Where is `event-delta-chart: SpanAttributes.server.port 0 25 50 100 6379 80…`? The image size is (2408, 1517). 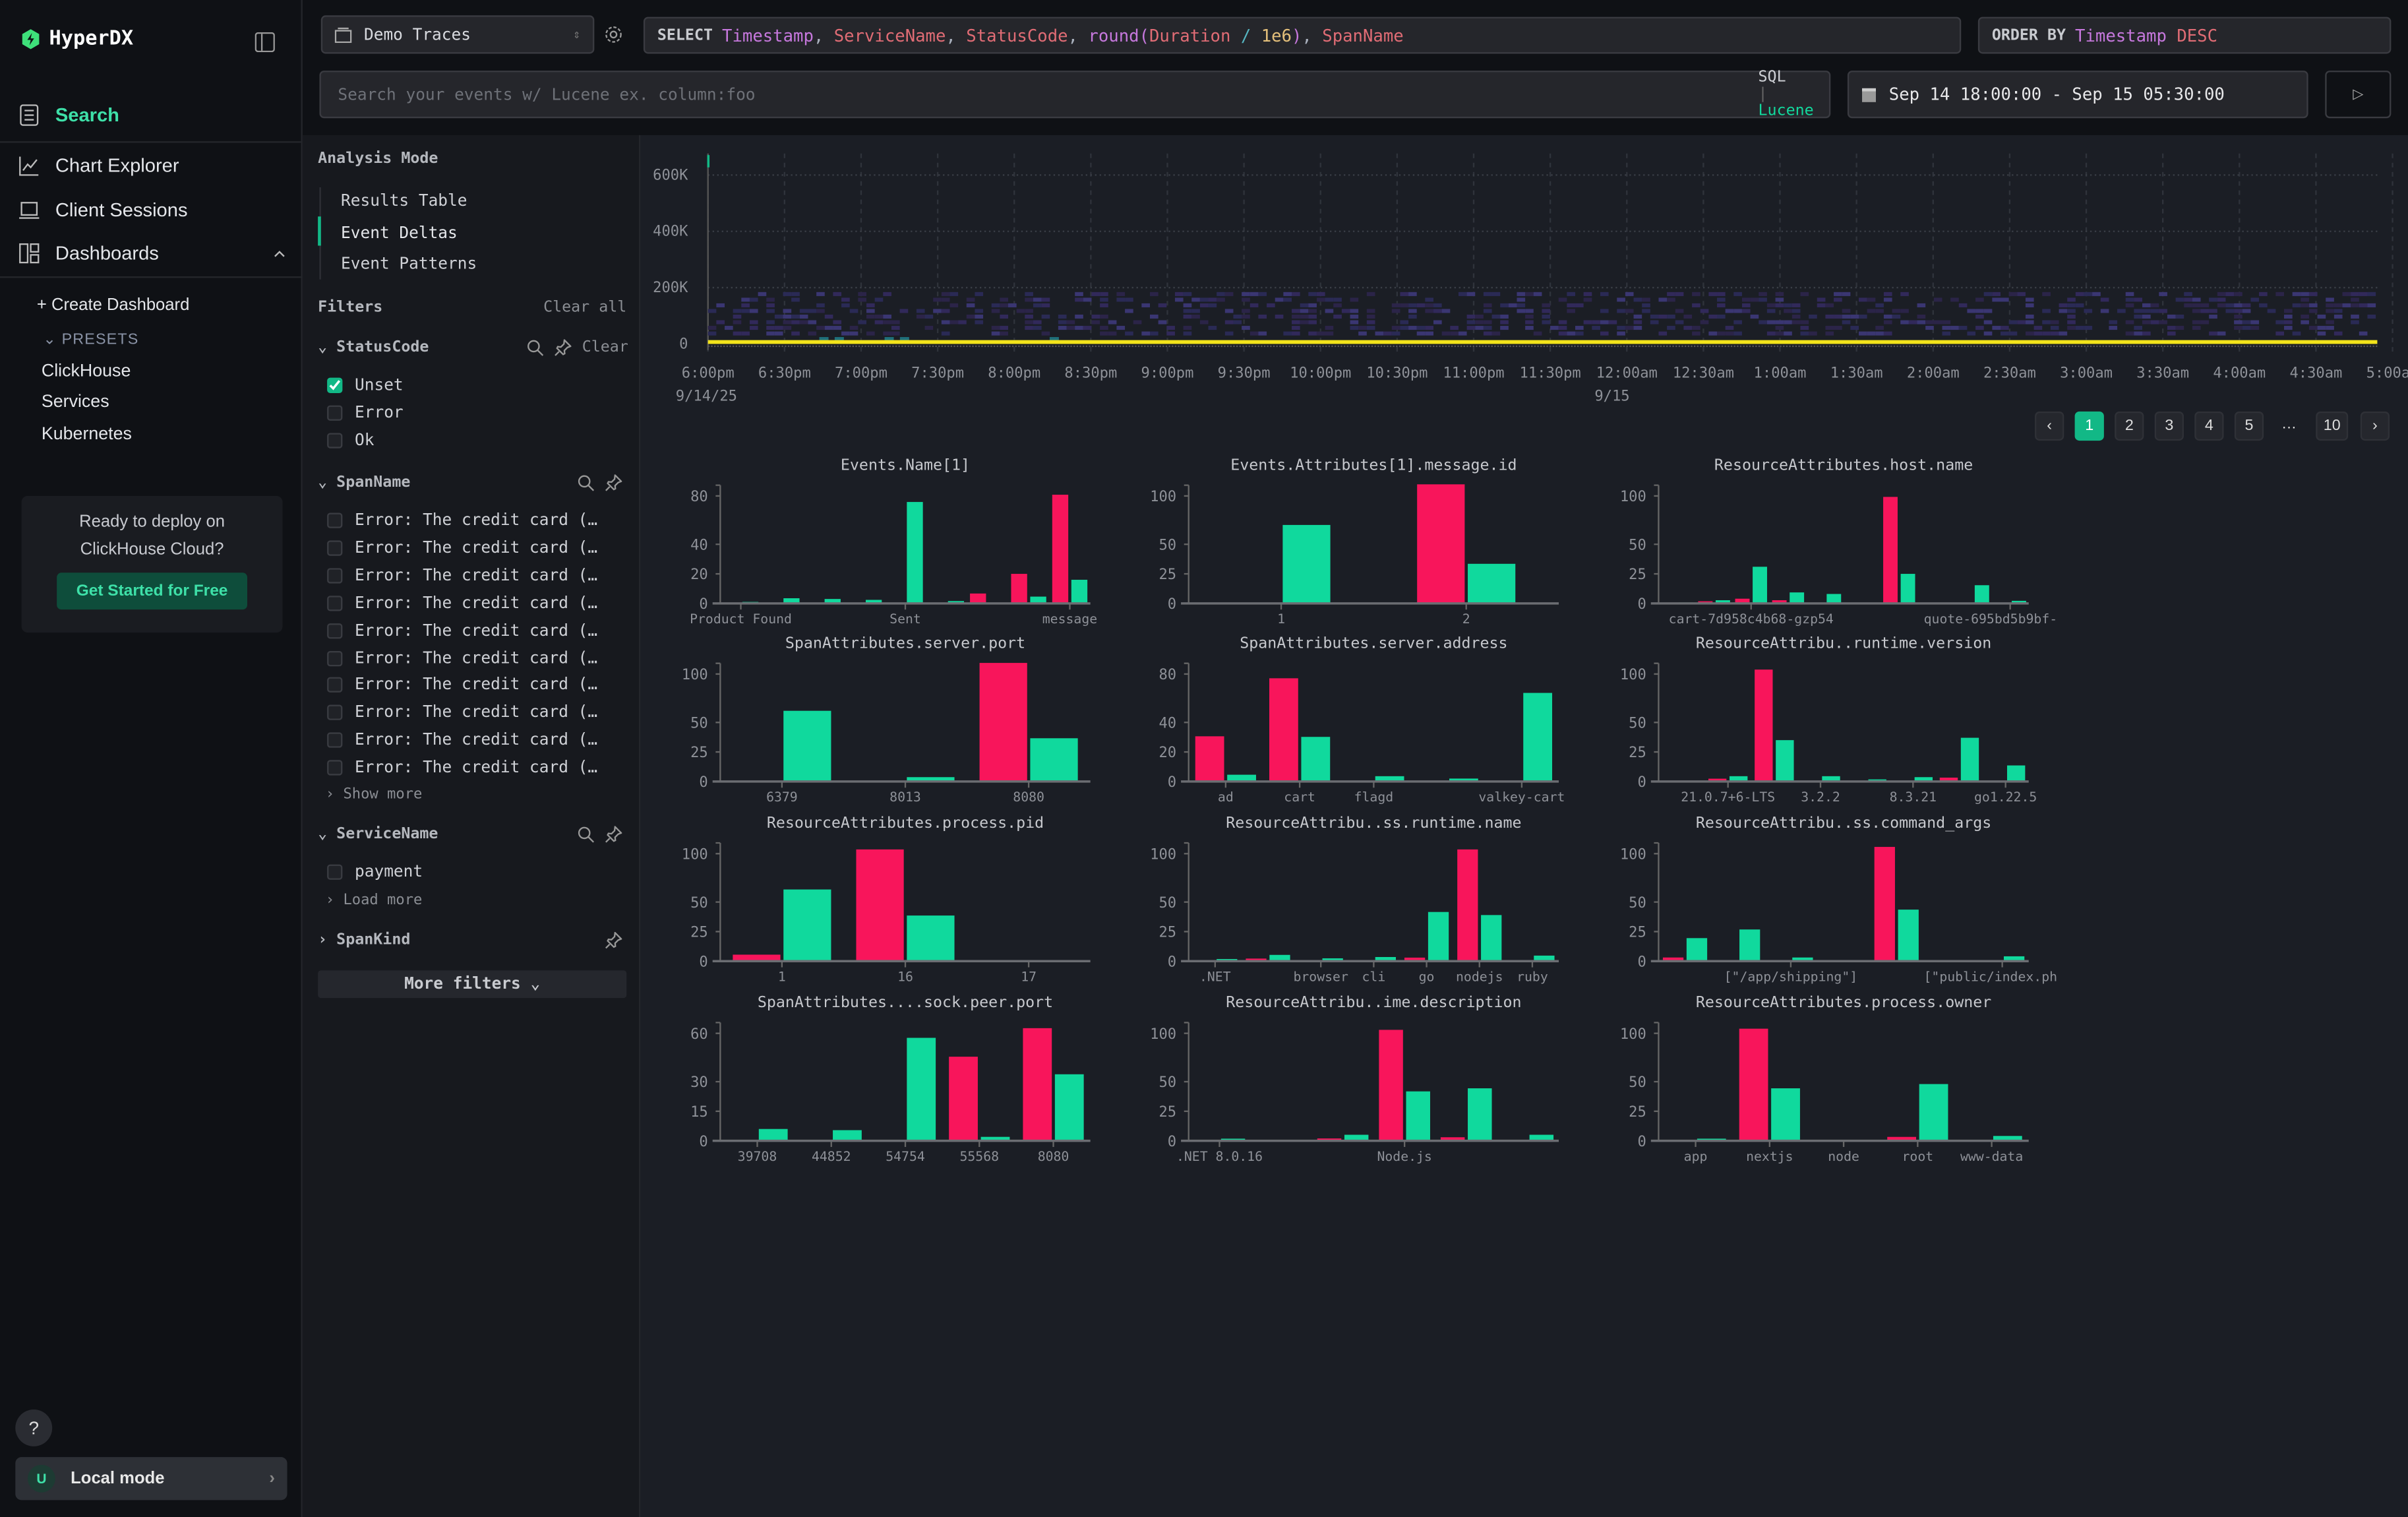 event-delta-chart: SpanAttributes.server.port 0 25 50 100 6379 80… is located at coordinates (896, 728).